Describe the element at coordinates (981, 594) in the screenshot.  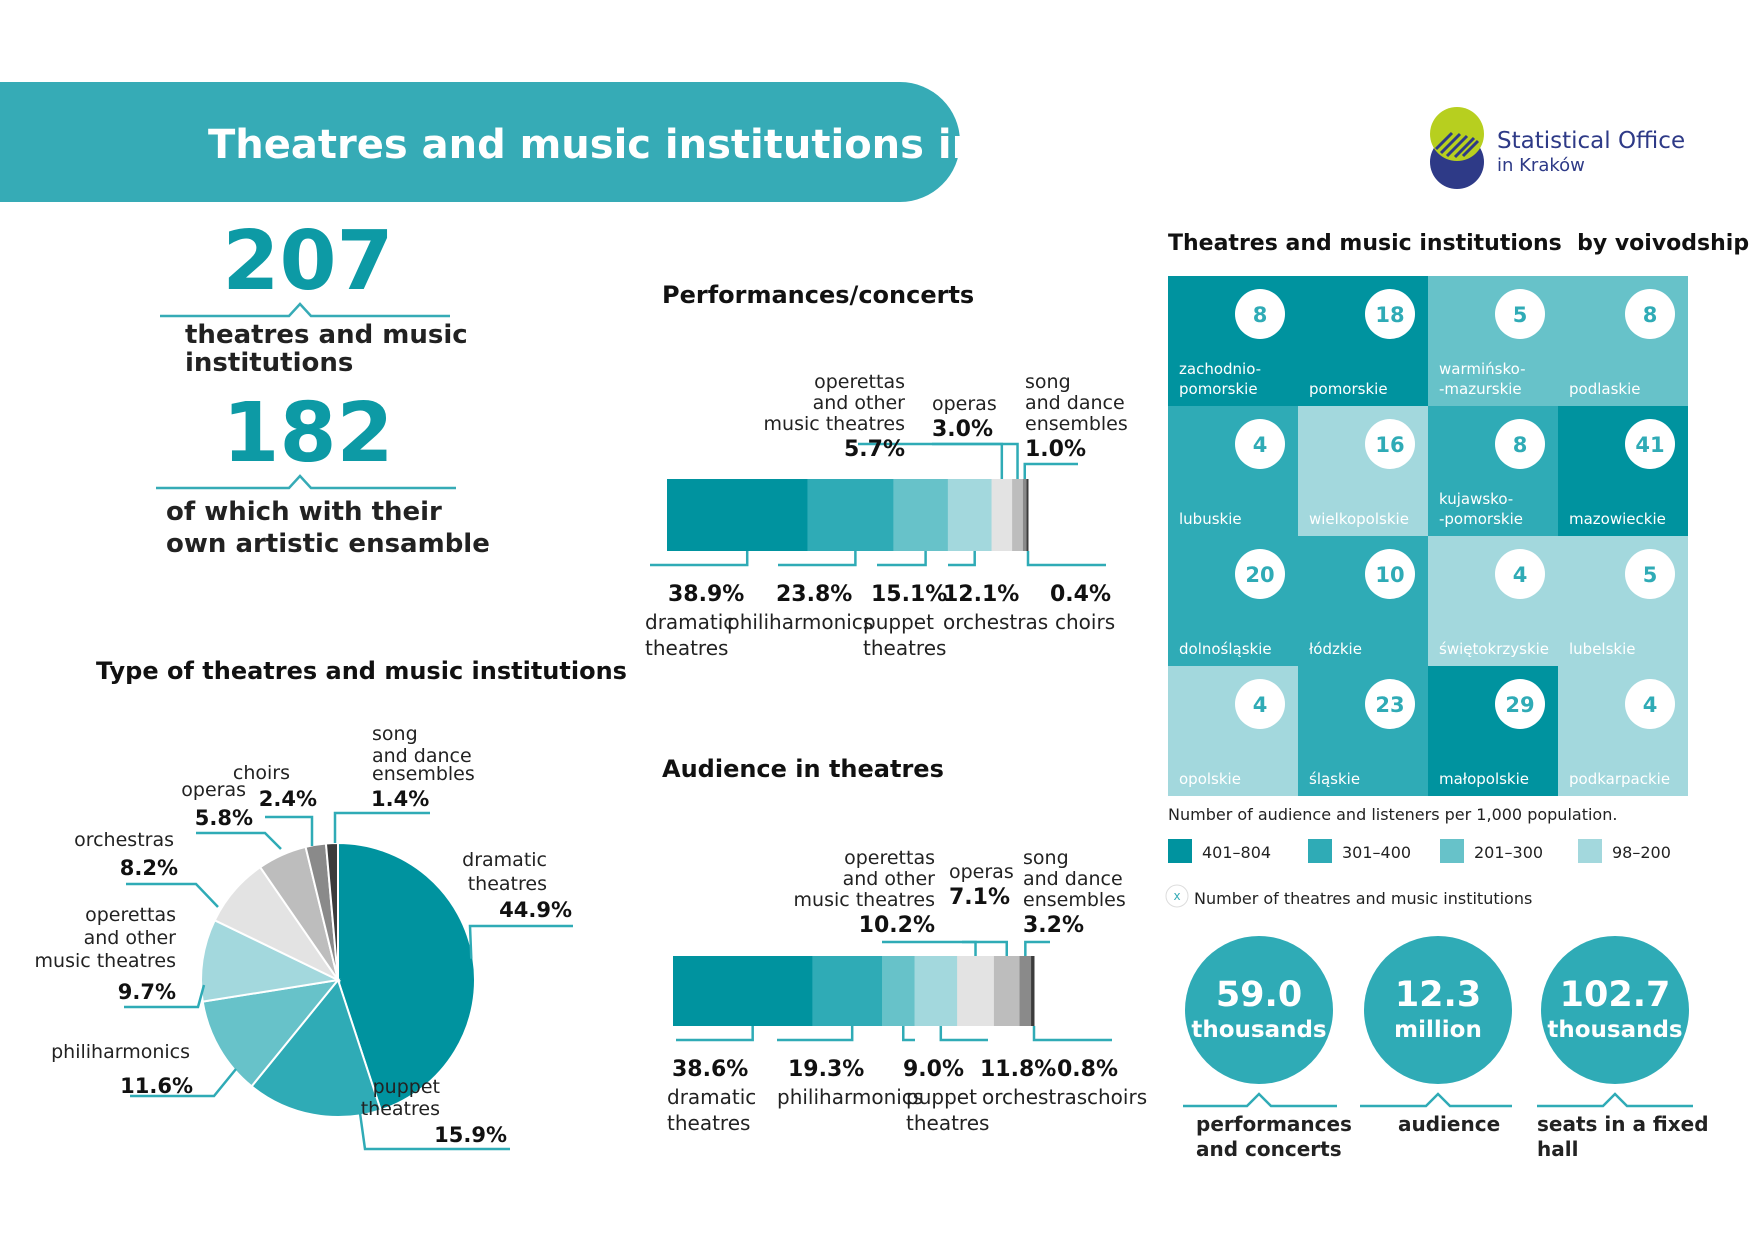
I see `data-label-3: 12.1%` at that location.